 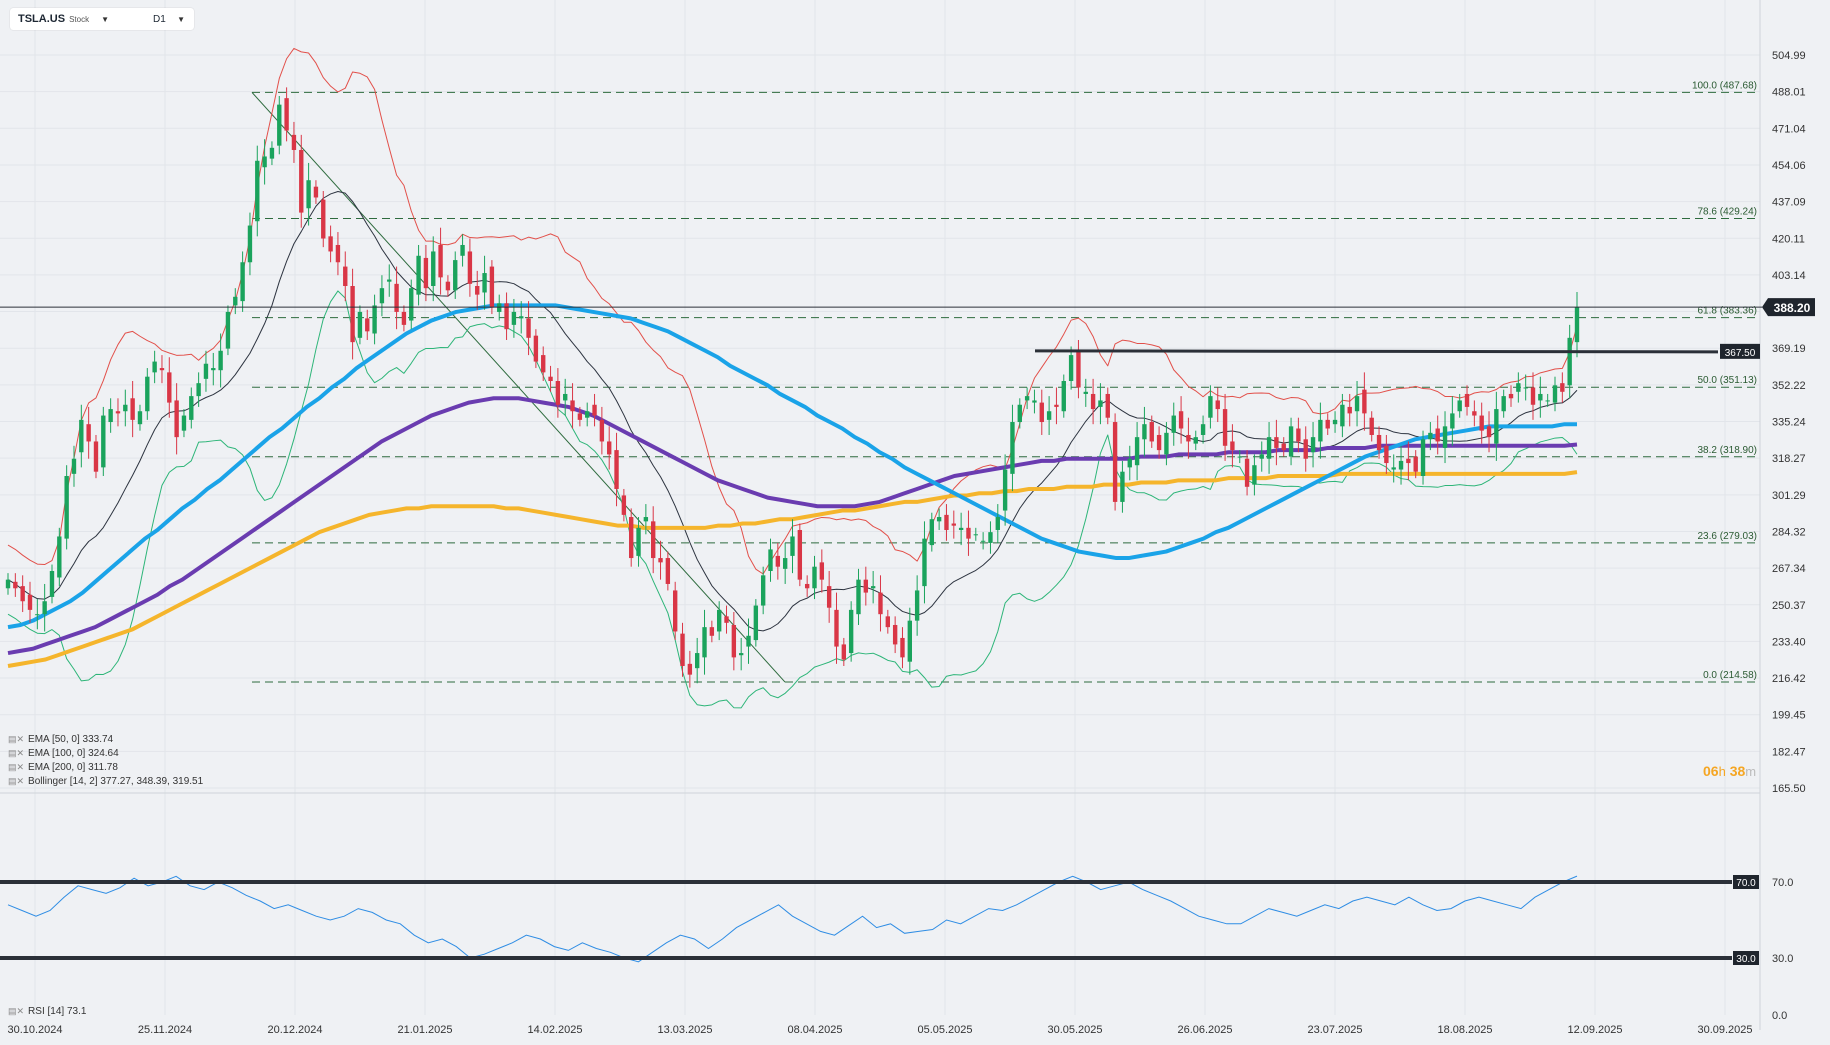 What do you see at coordinates (73, 767) in the screenshot?
I see `legend-ema200-text: EMA [200, 0] 311.78` at bounding box center [73, 767].